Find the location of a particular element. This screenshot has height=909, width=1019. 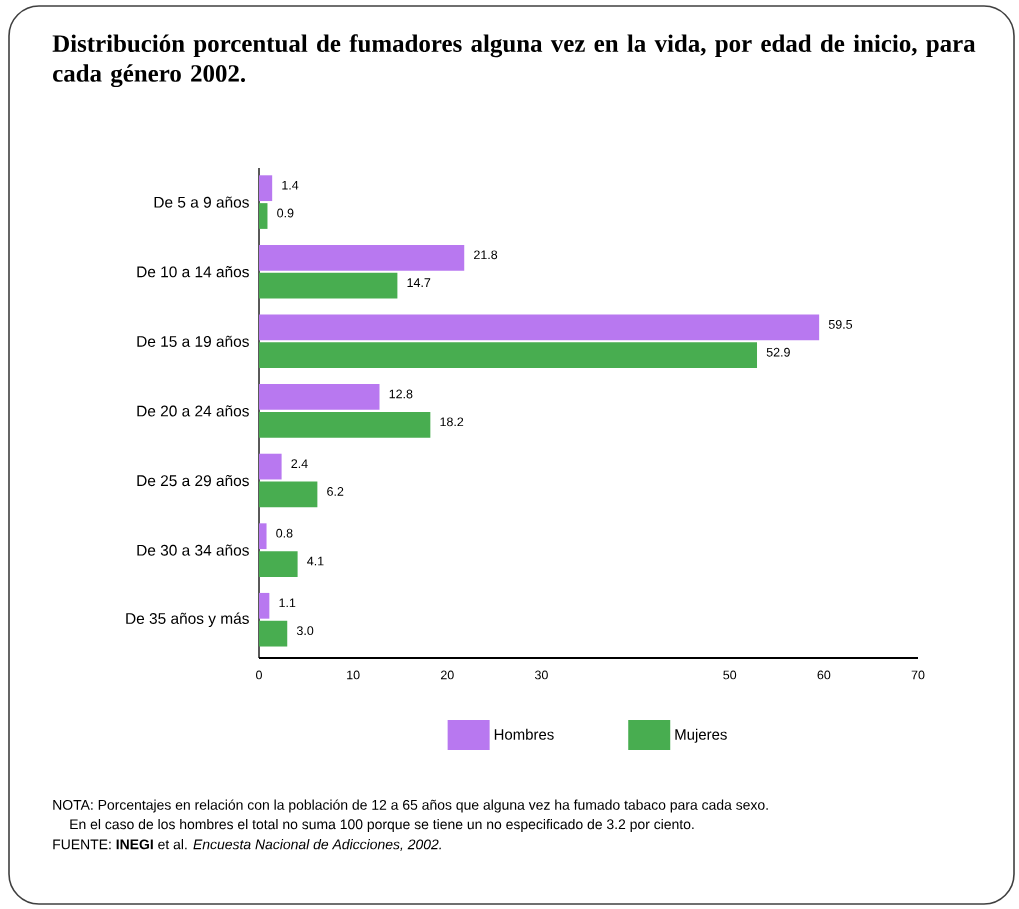

data-label: 1.1 is located at coordinates (287, 603).